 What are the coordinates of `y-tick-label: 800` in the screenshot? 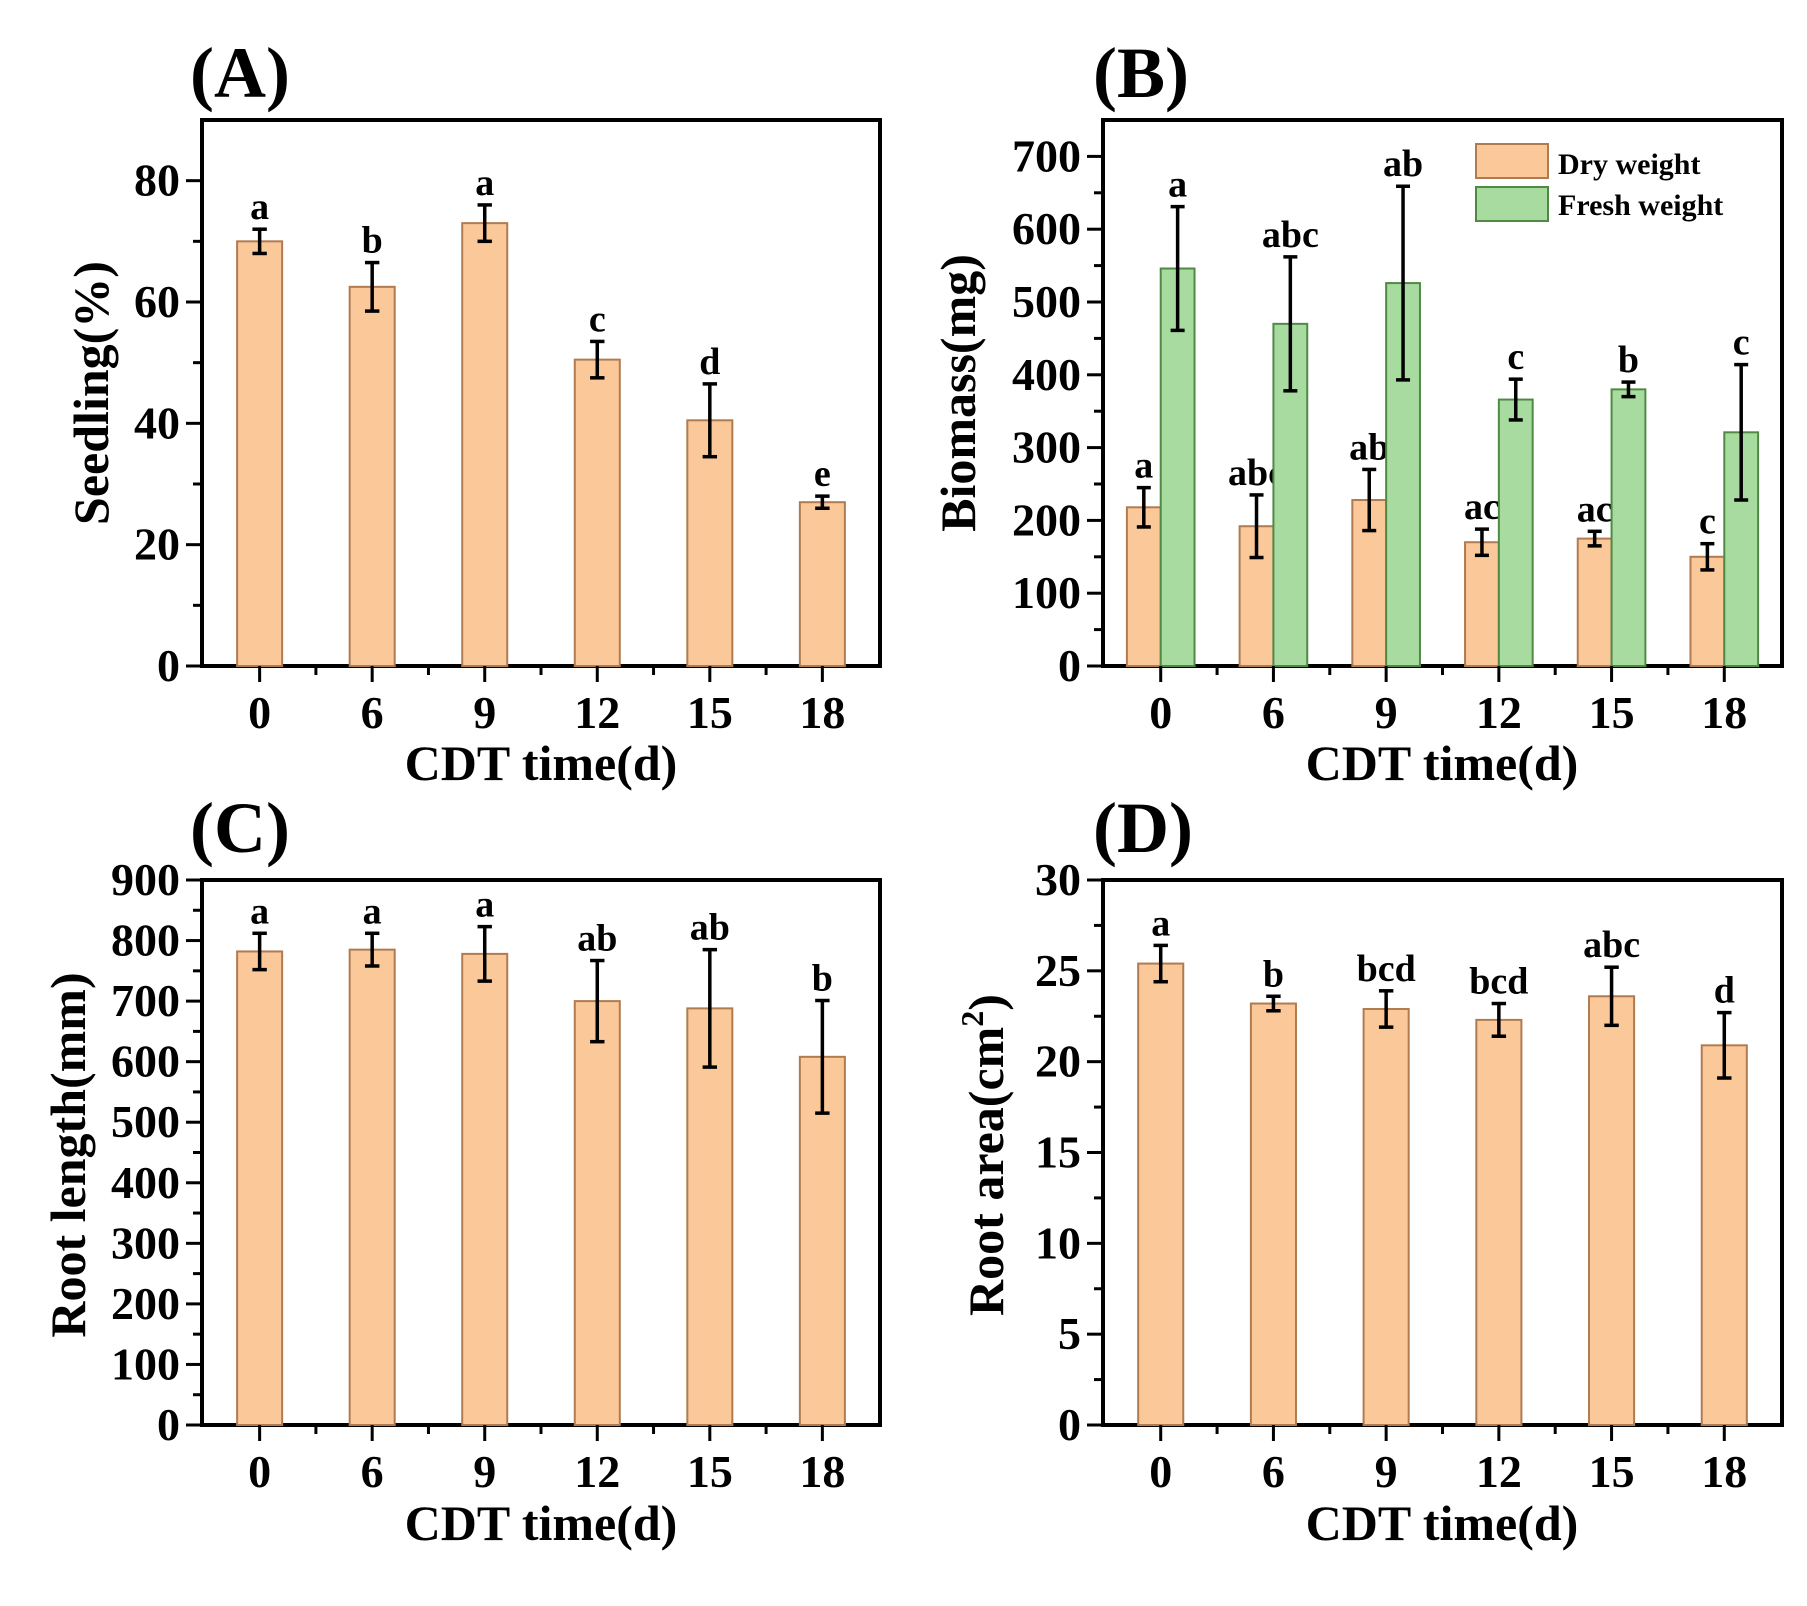 It's located at (145, 940).